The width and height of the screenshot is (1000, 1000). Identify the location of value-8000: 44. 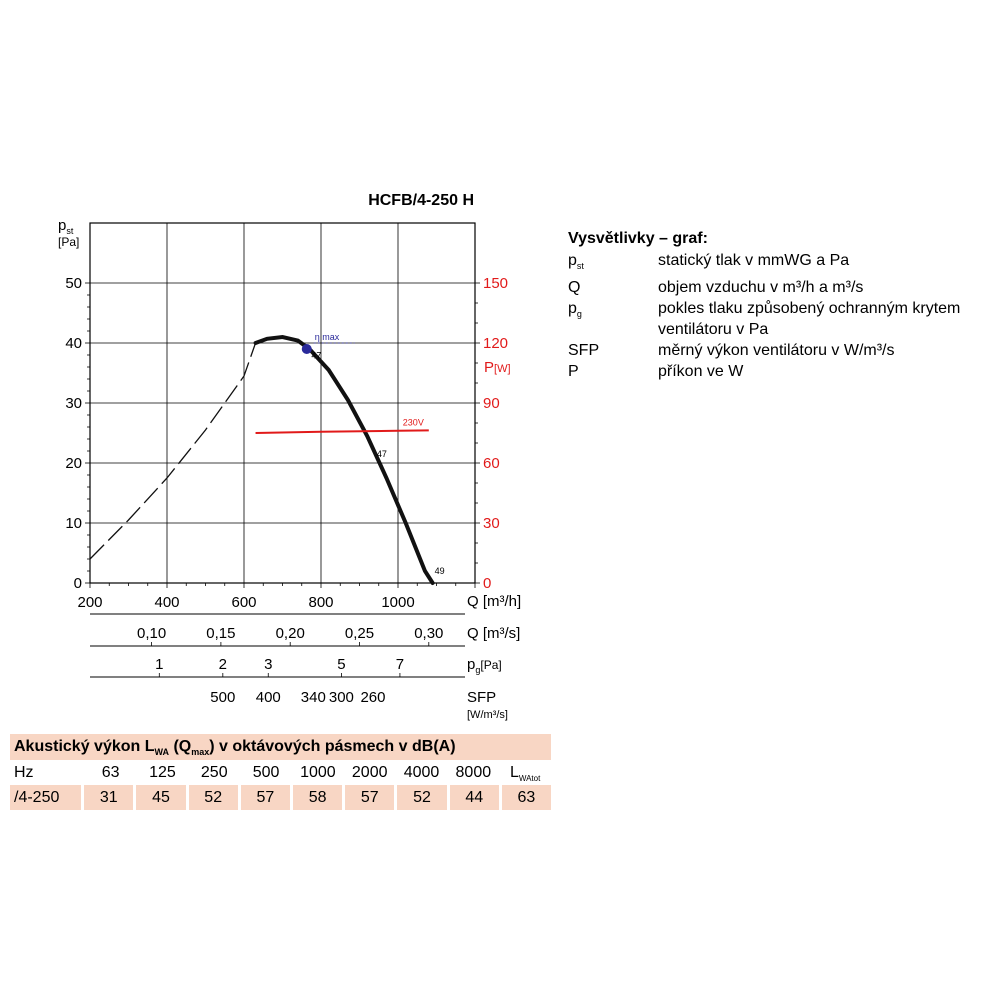
(474, 797).